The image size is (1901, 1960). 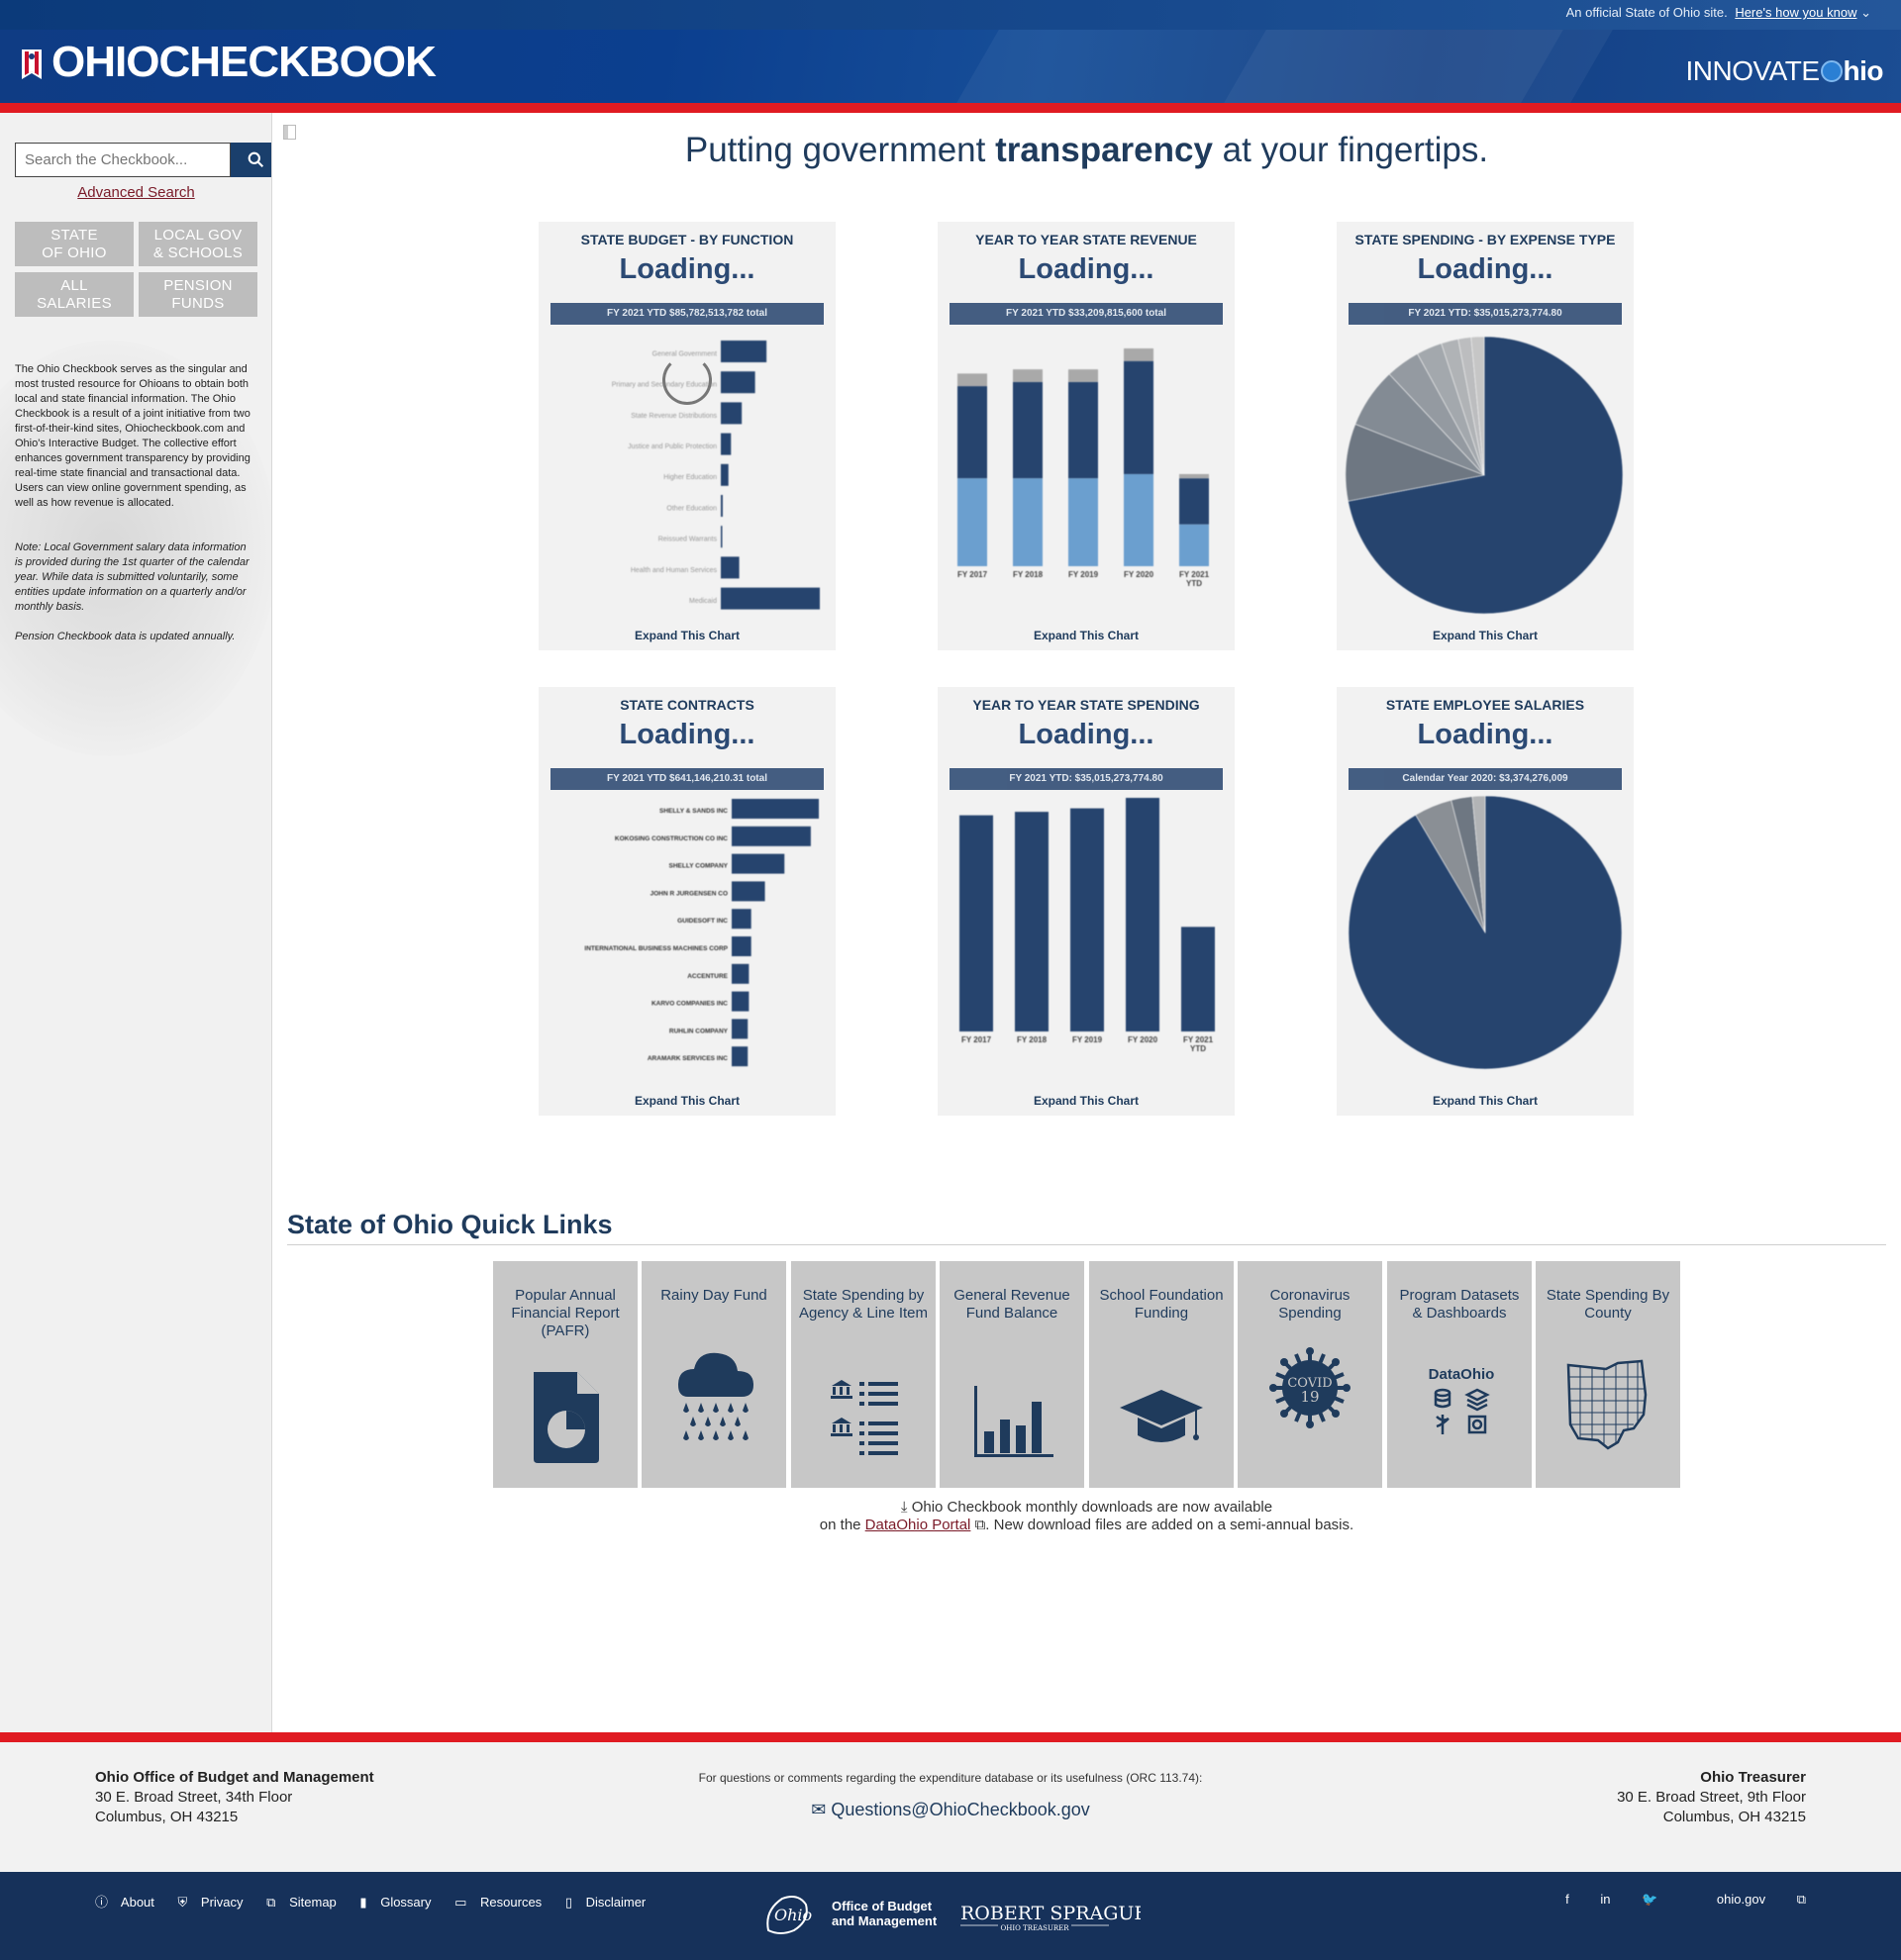 What do you see at coordinates (1831, 71) in the screenshot?
I see `globe-icon` at bounding box center [1831, 71].